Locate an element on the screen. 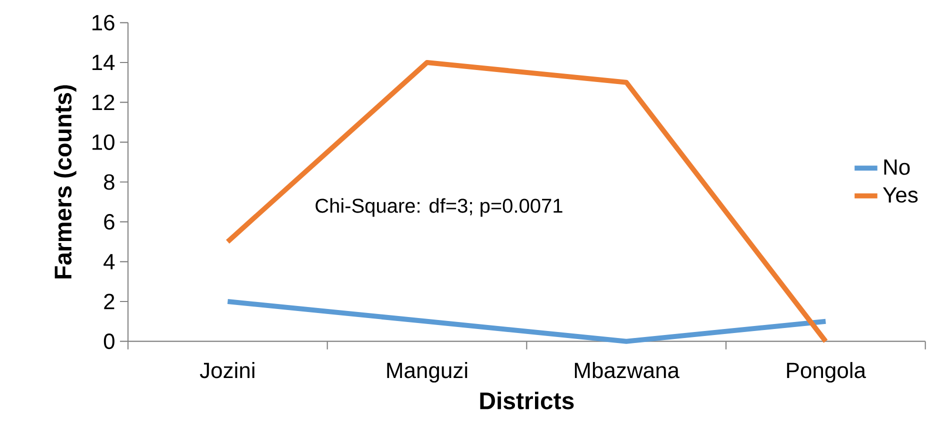  x-tick-label: Jozini is located at coordinates (227, 370).